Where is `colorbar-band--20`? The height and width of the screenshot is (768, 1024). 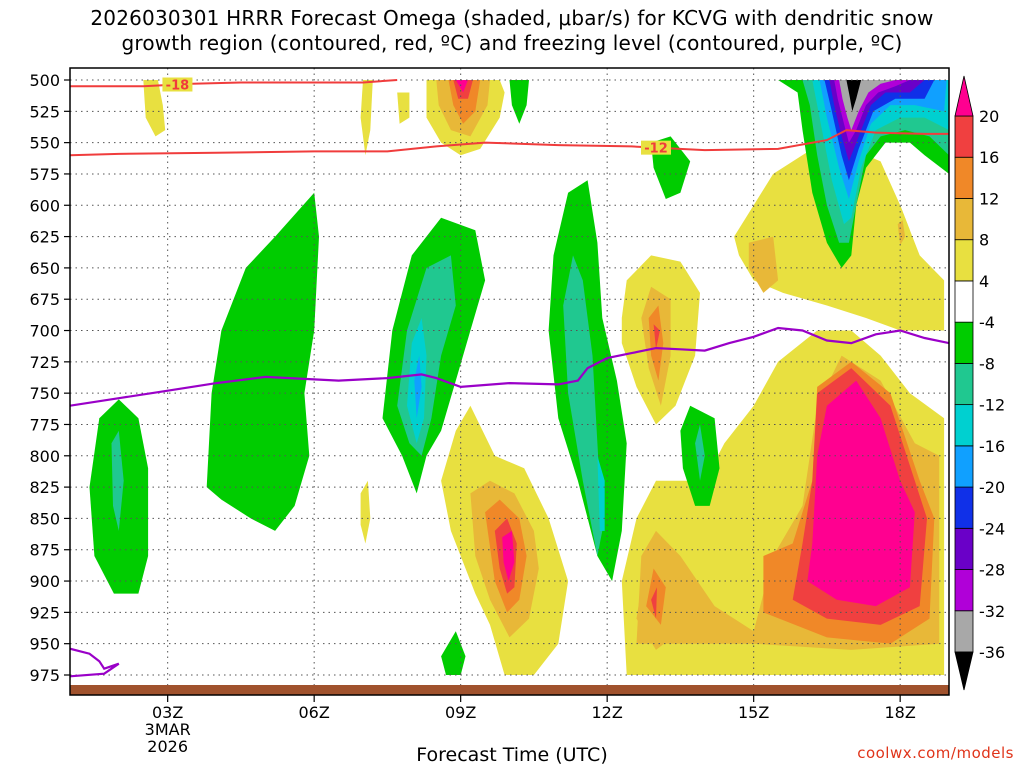 colorbar-band--20 is located at coordinates (964, 466).